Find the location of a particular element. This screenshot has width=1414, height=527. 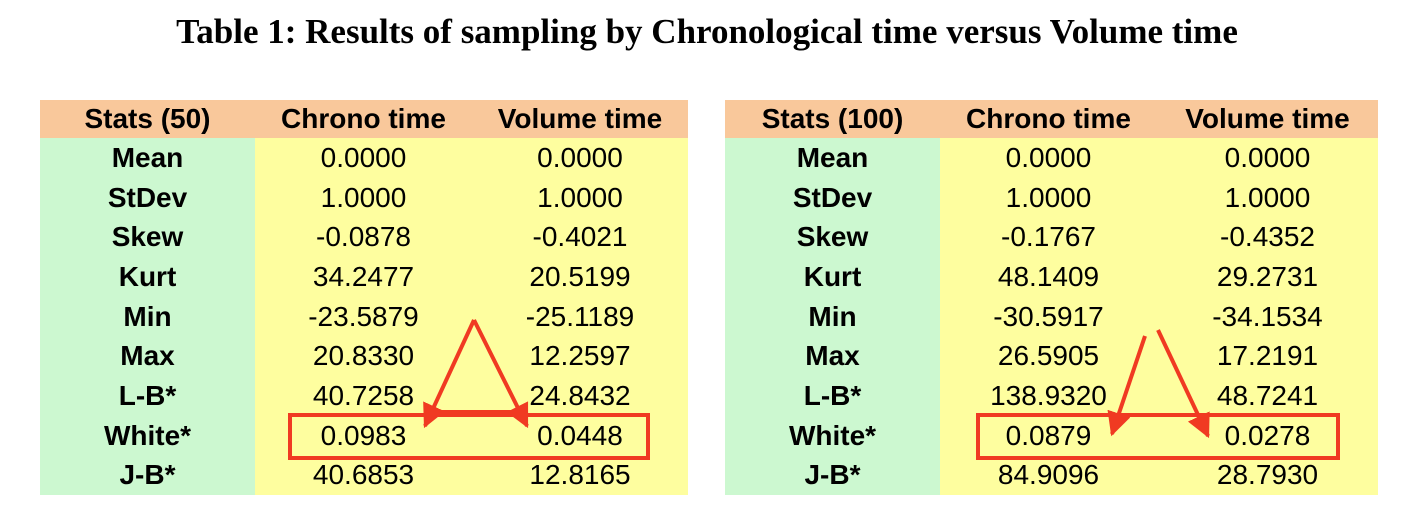

chrono-value: 0.0879 is located at coordinates (1048, 435).